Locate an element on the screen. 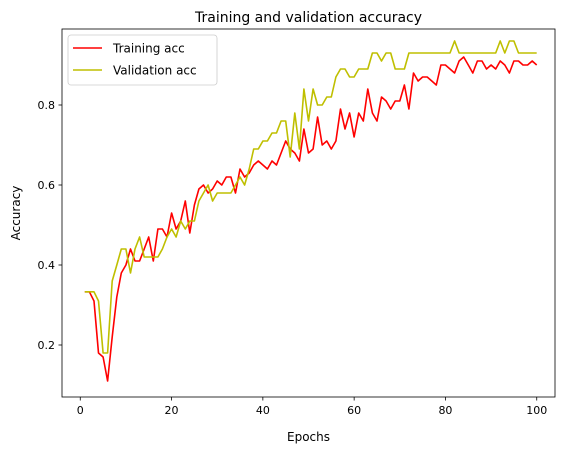 Image resolution: width=567 pixels, height=453 pixels. y-tick-label: 0.2 is located at coordinates (47, 345).